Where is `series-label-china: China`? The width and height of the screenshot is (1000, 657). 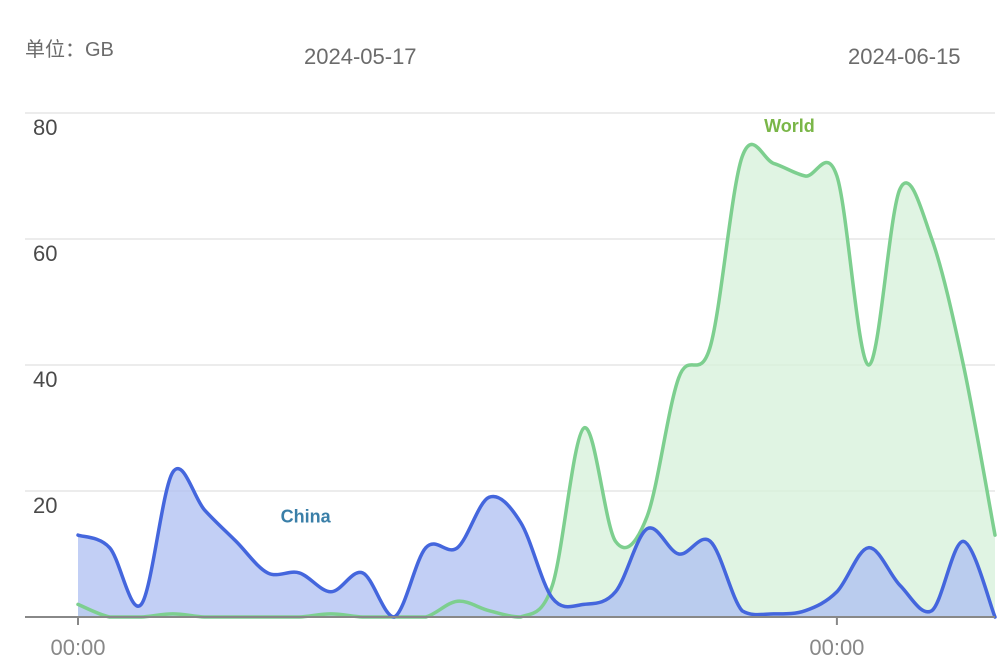
series-label-china: China is located at coordinates (306, 517).